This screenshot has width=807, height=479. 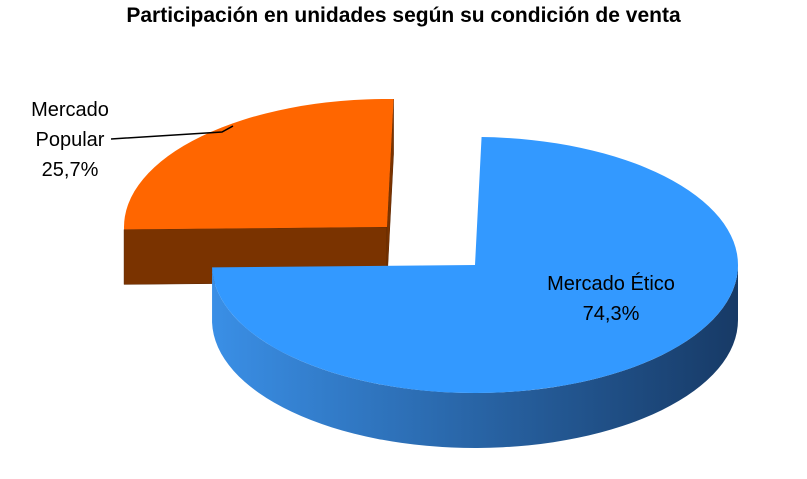 What do you see at coordinates (172, 132) in the screenshot?
I see `leader-line` at bounding box center [172, 132].